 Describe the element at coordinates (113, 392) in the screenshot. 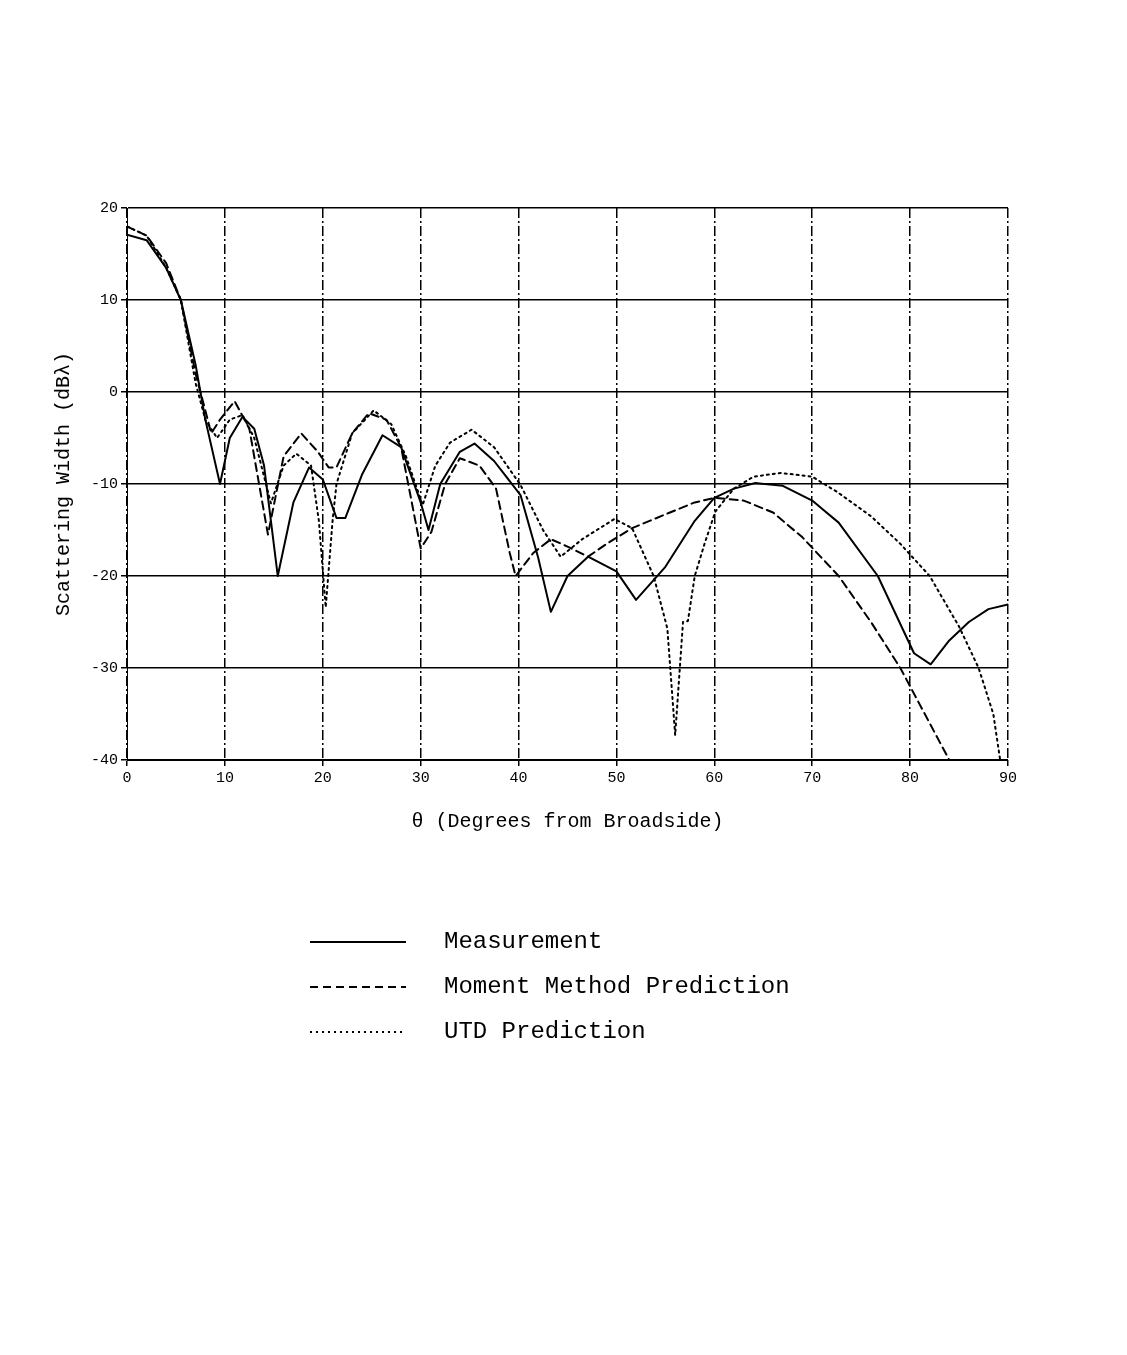

I see `y-tick-label: 0` at that location.